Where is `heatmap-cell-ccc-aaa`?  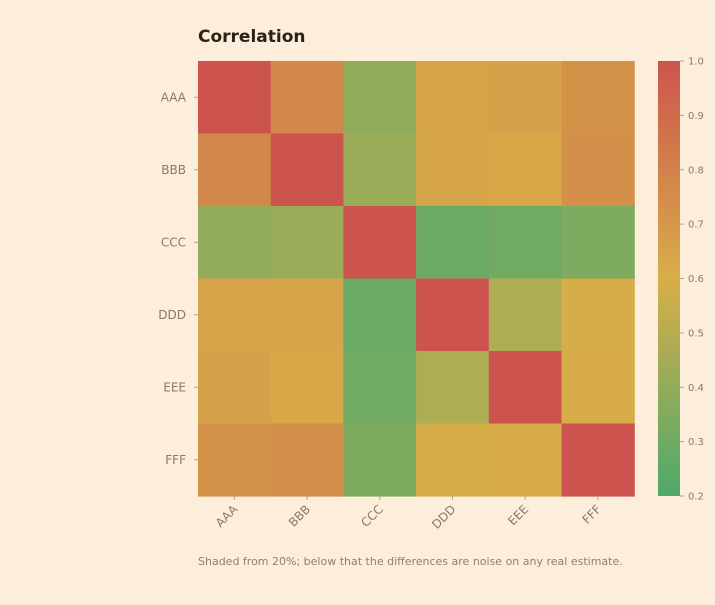 heatmap-cell-ccc-aaa is located at coordinates (235, 243).